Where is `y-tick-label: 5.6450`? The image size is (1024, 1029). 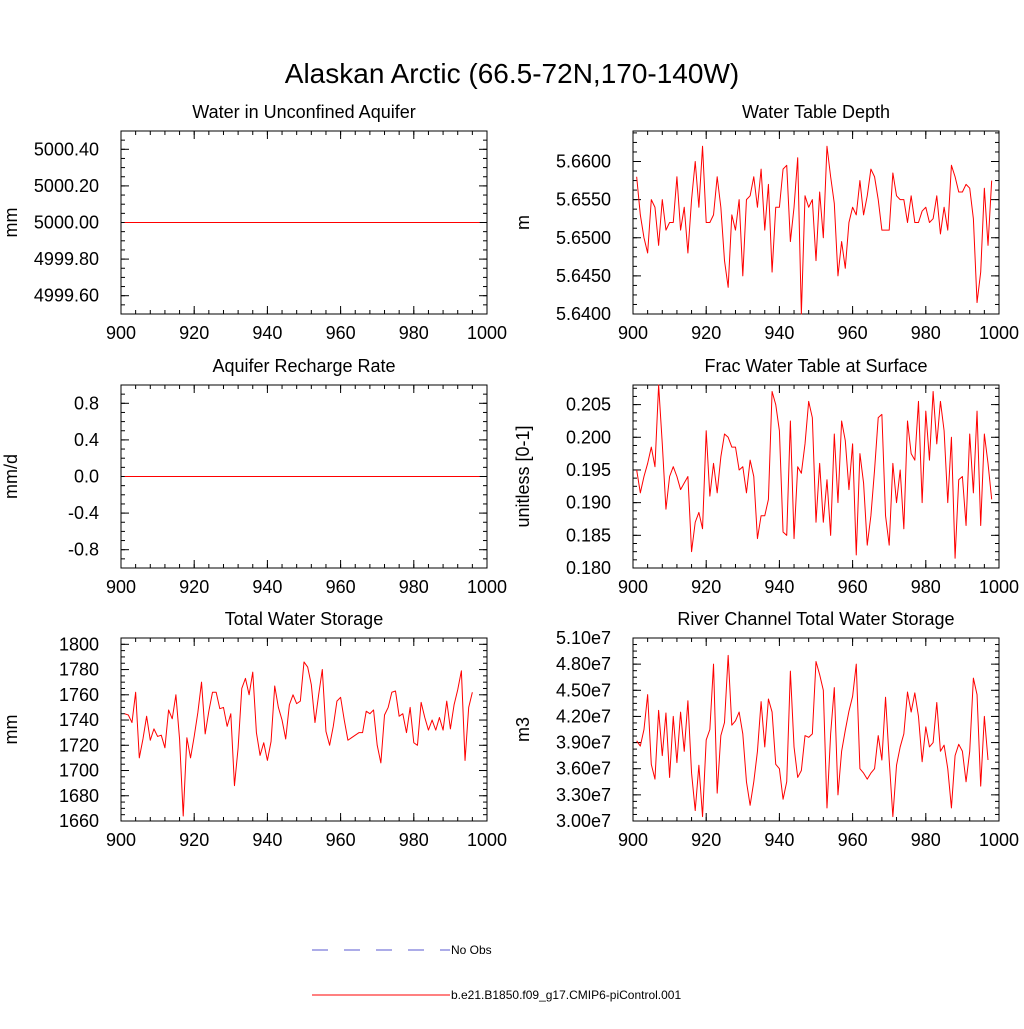 y-tick-label: 5.6450 is located at coordinates (583, 276).